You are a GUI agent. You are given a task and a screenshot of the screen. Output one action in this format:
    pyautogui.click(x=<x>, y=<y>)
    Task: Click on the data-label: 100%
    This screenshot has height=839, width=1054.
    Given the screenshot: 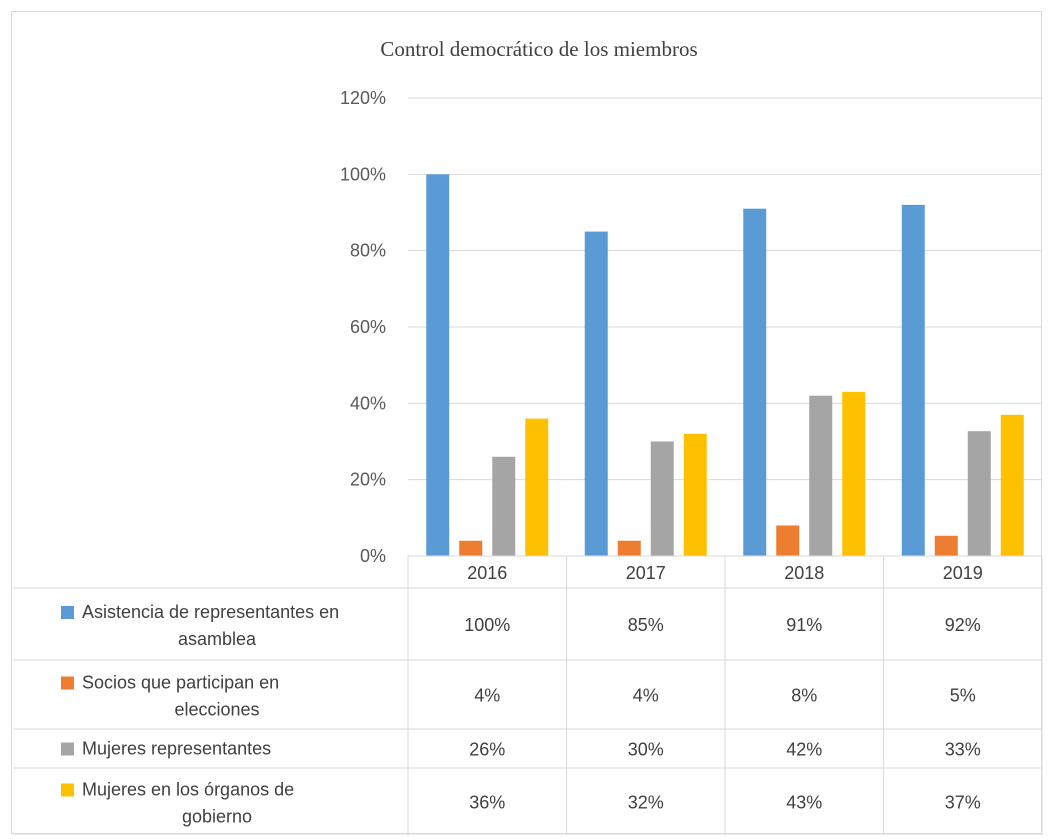 What is the action you would take?
    pyautogui.click(x=487, y=625)
    